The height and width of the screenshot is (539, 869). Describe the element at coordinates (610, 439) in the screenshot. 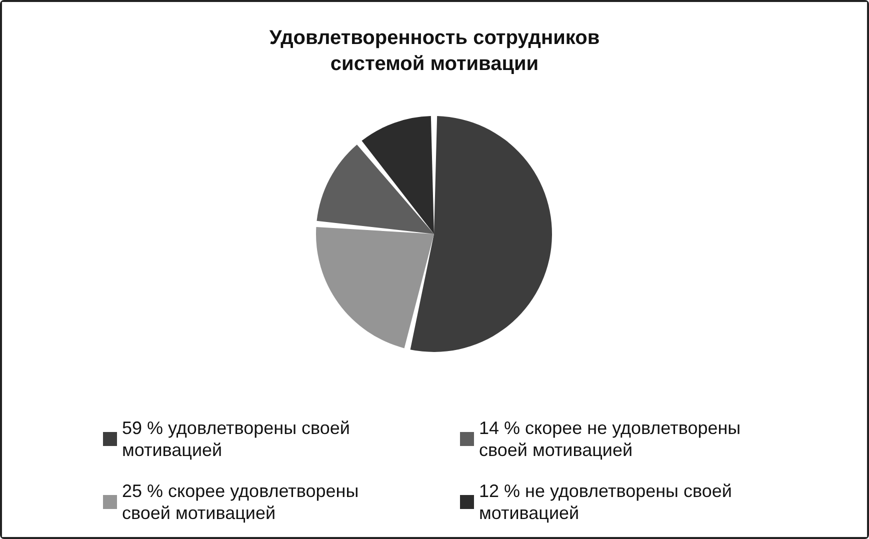

I see `legend-label: 14 % скорее не удовлетворены своей мотивацией` at that location.